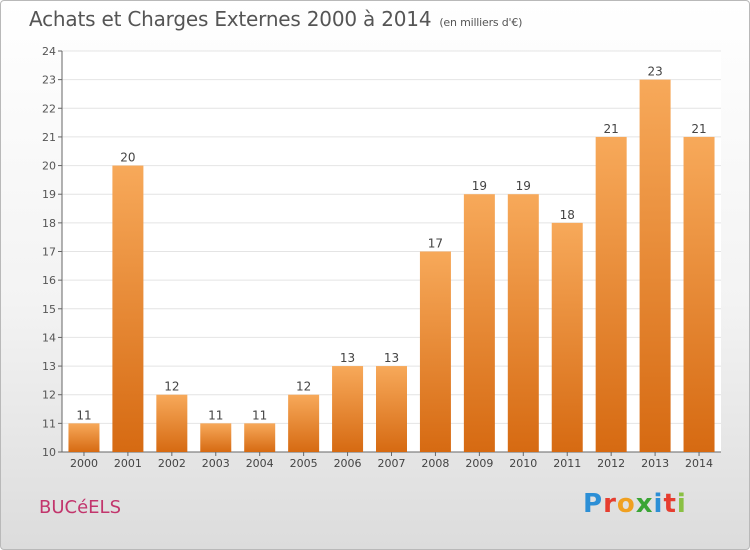  Describe the element at coordinates (626, 504) in the screenshot. I see `logo-letter: o` at that location.